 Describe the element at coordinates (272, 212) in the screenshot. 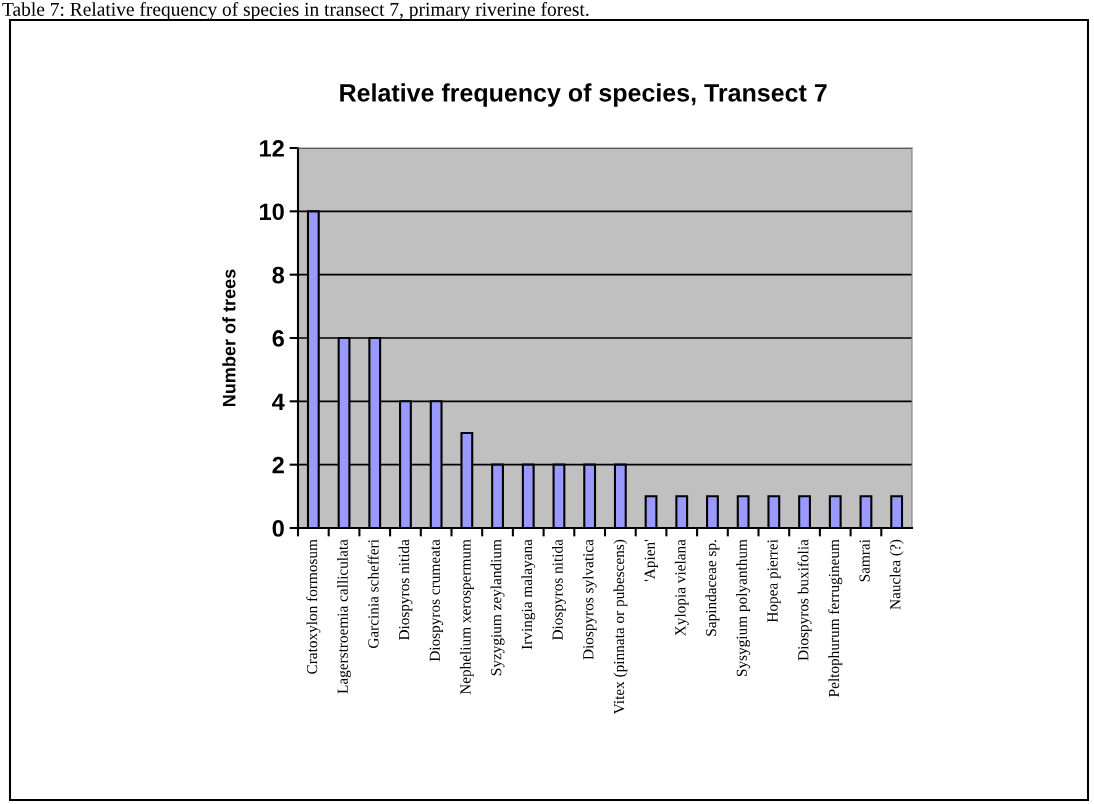

I see `y-tick-label: 10` at that location.